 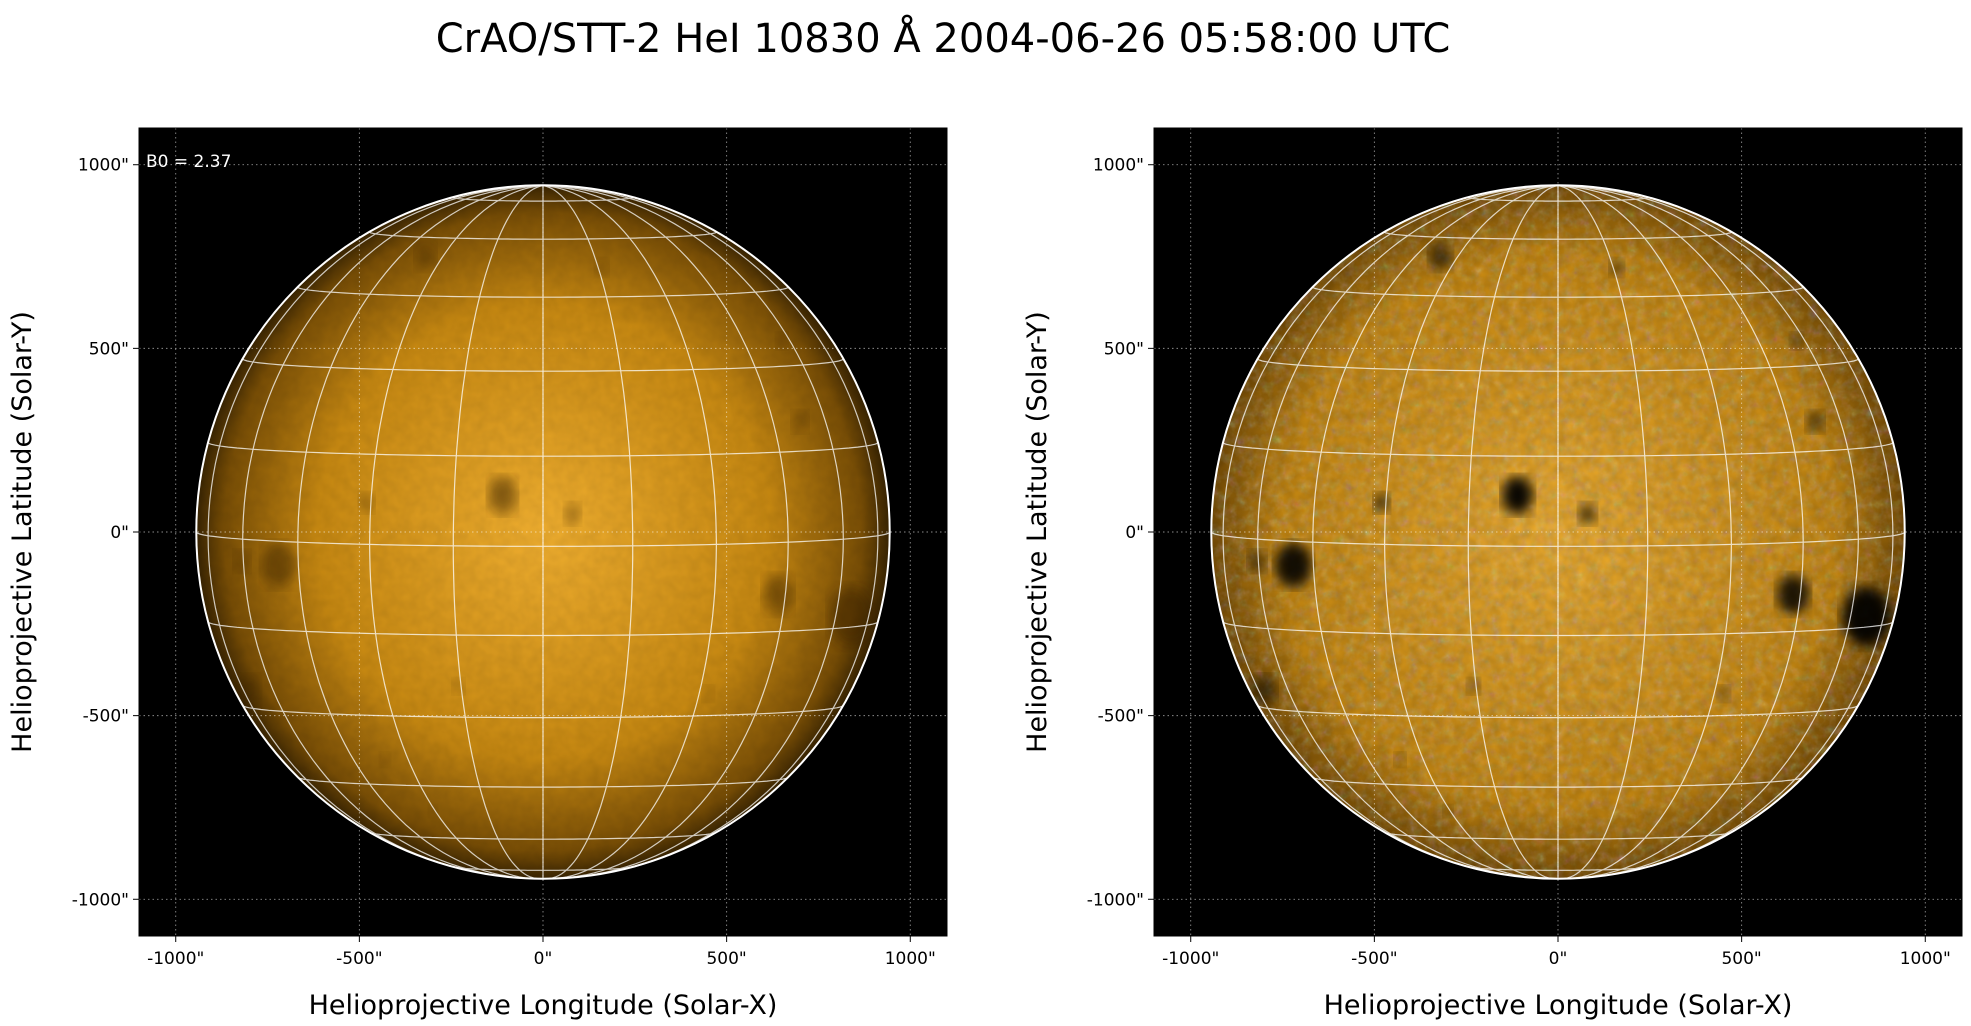 I want to click on b0-annotation: B0 = 2.37, so click(x=188, y=162).